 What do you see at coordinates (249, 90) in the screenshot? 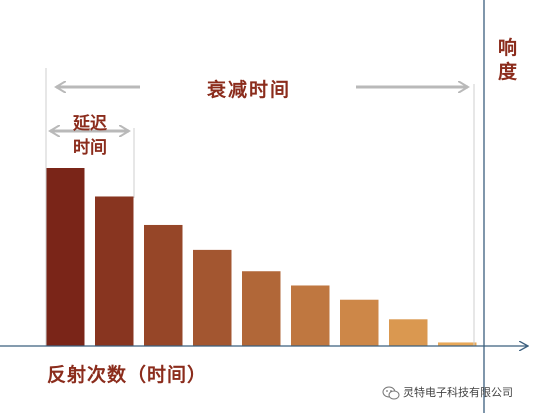
I see `decay-time-label: 衰减时间` at bounding box center [249, 90].